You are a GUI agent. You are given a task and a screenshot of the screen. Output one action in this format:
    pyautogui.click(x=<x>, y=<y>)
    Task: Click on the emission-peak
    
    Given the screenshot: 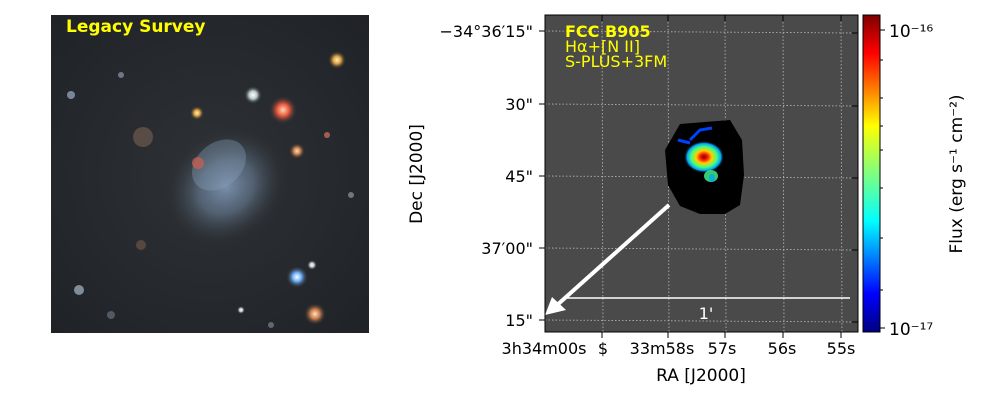 What is the action you would take?
    pyautogui.click(x=704, y=157)
    